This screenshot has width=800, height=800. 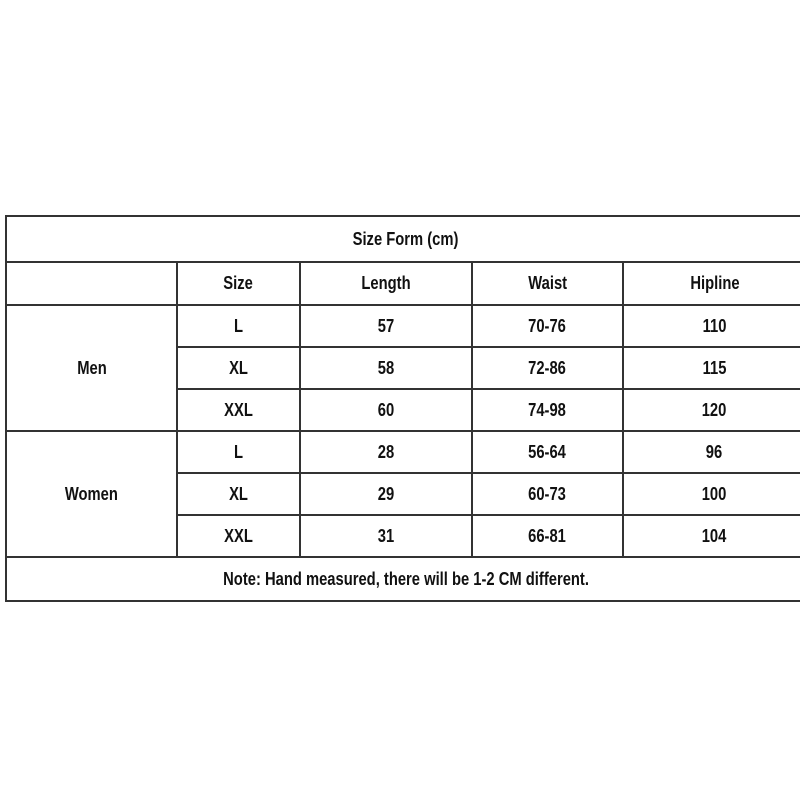 I want to click on title-text: Size Form (cm), so click(x=406, y=238).